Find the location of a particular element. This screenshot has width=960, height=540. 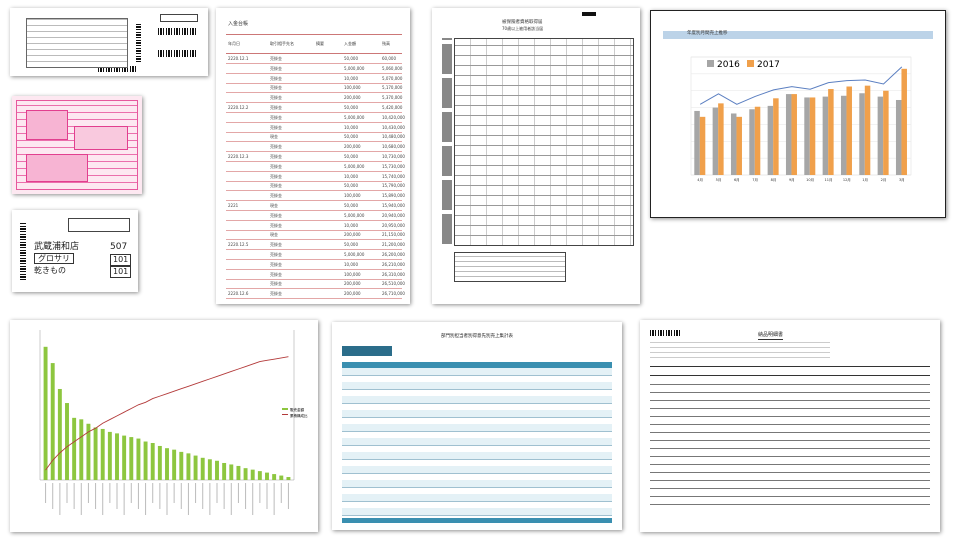

ledger-balance: 26,510,000 is located at coordinates (393, 284).